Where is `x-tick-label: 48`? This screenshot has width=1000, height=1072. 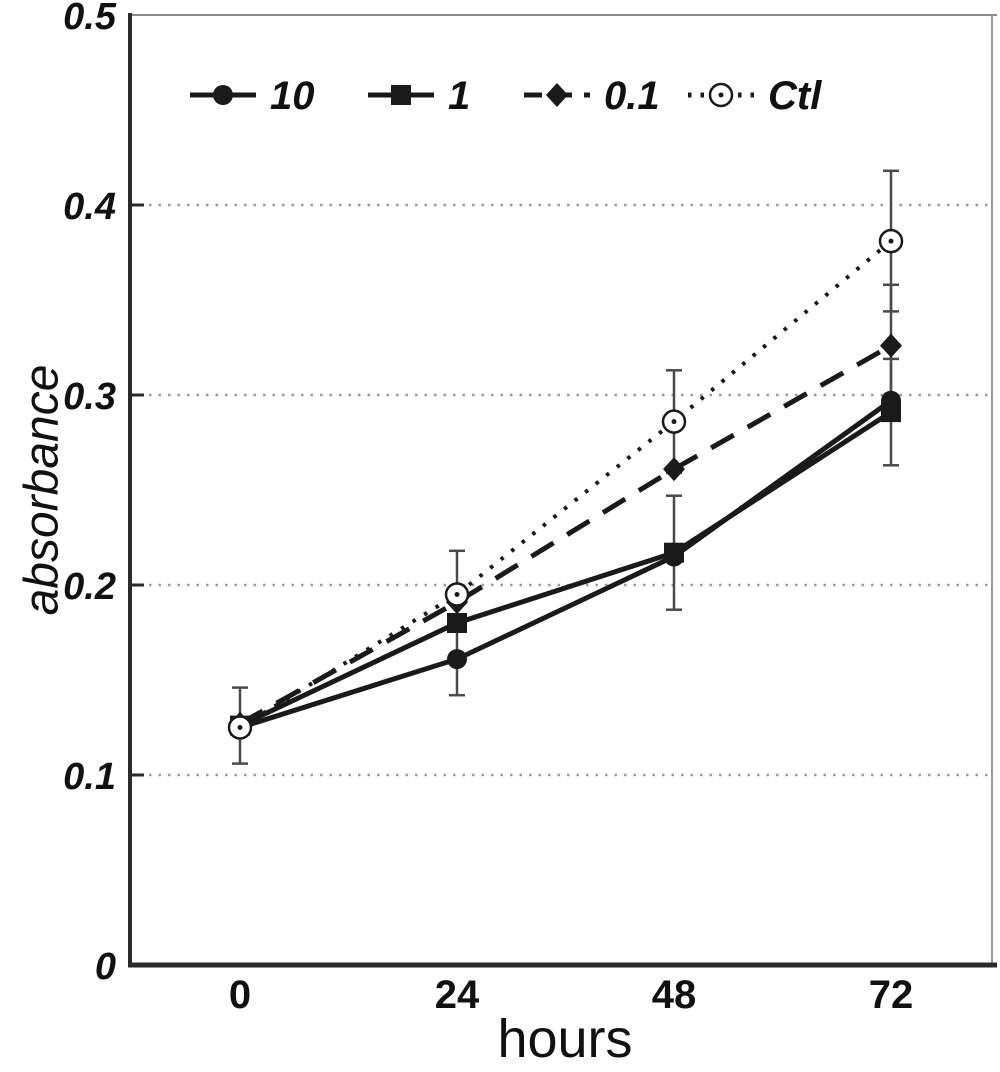
x-tick-label: 48 is located at coordinates (674, 995).